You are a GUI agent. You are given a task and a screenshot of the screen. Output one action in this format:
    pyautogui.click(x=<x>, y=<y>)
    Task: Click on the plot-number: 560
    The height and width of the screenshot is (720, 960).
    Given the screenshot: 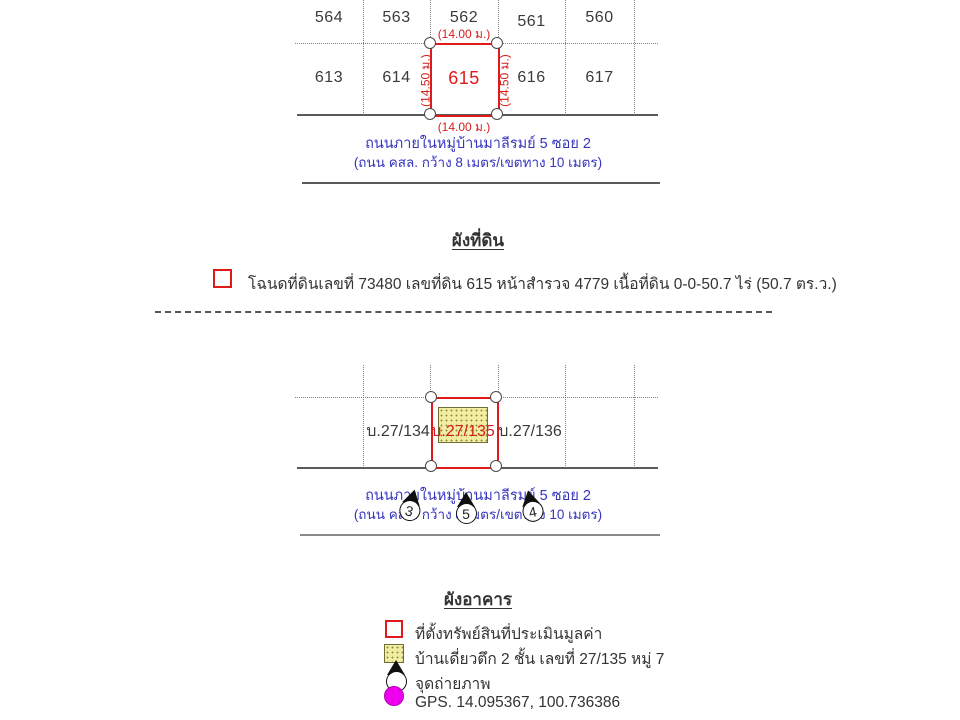 What is the action you would take?
    pyautogui.click(x=599, y=17)
    